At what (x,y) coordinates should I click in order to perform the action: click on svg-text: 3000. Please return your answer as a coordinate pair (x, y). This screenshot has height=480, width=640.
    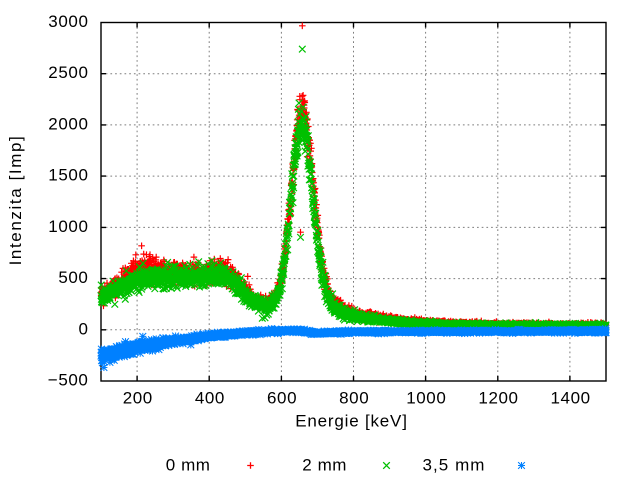
    Looking at the image, I should click on (68, 21).